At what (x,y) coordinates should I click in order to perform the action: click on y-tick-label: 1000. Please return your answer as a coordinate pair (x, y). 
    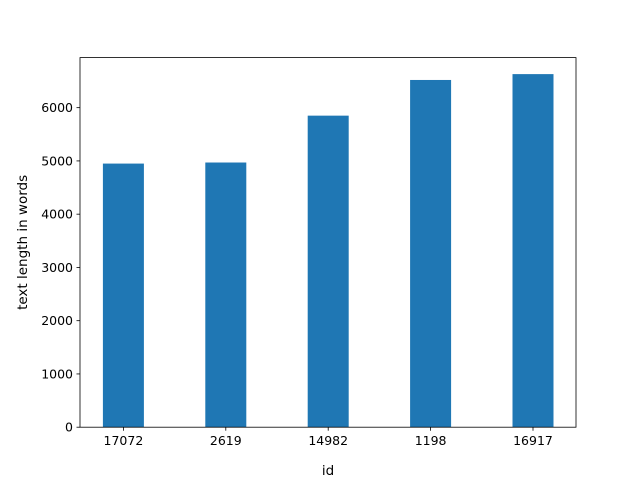
    Looking at the image, I should click on (57, 373).